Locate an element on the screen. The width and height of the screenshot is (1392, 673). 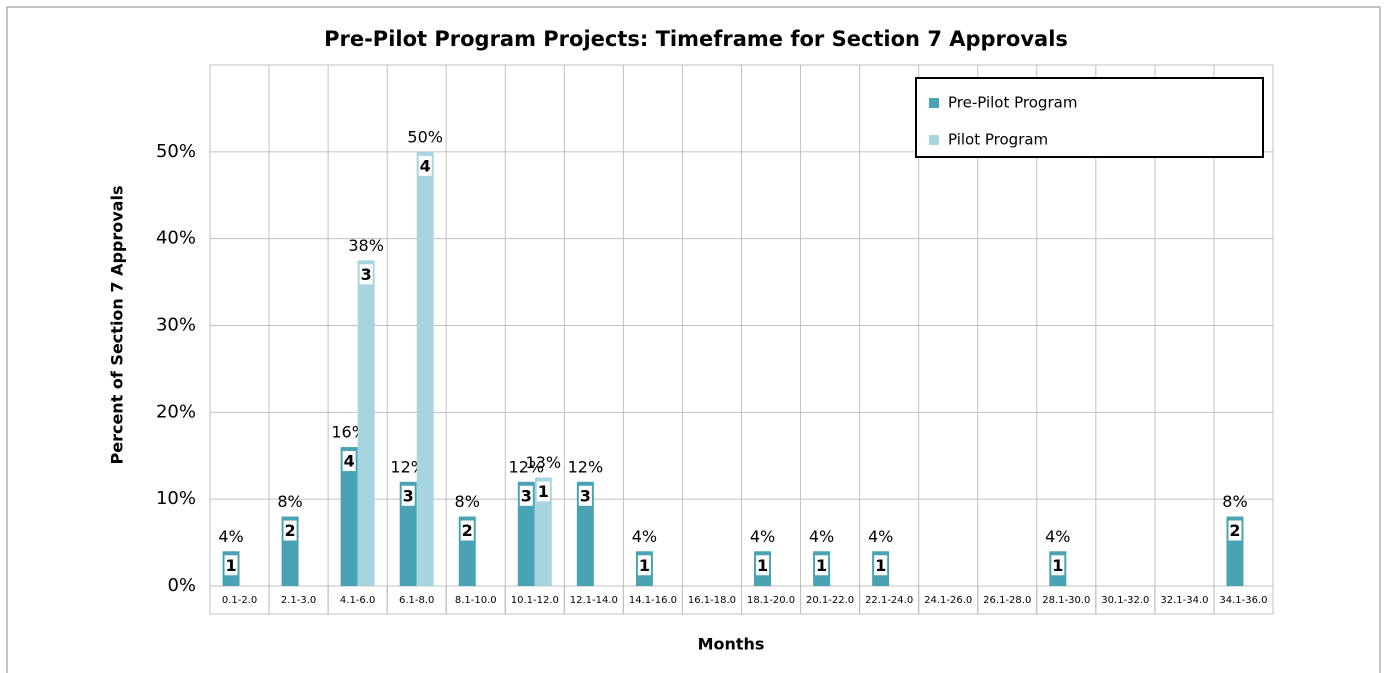
y-tick-label: 30% is located at coordinates (176, 325).